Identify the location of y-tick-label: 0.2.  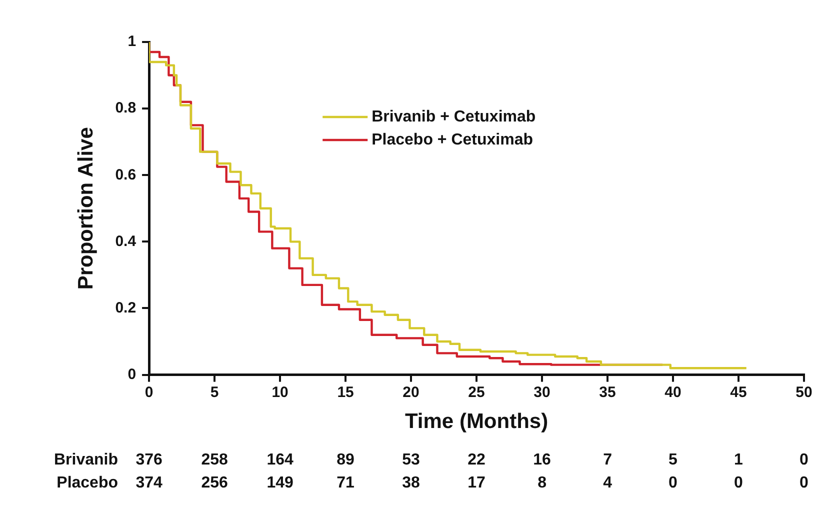
(125, 307).